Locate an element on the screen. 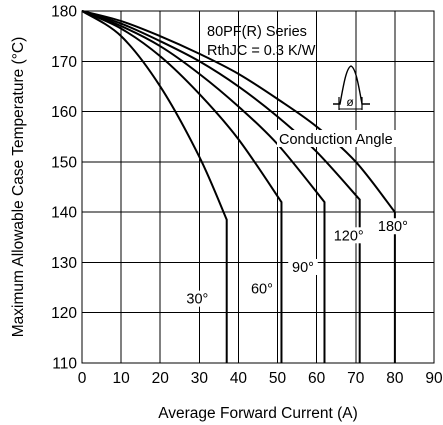 This screenshot has height=425, width=443. curve-label: 60° is located at coordinates (262, 290).